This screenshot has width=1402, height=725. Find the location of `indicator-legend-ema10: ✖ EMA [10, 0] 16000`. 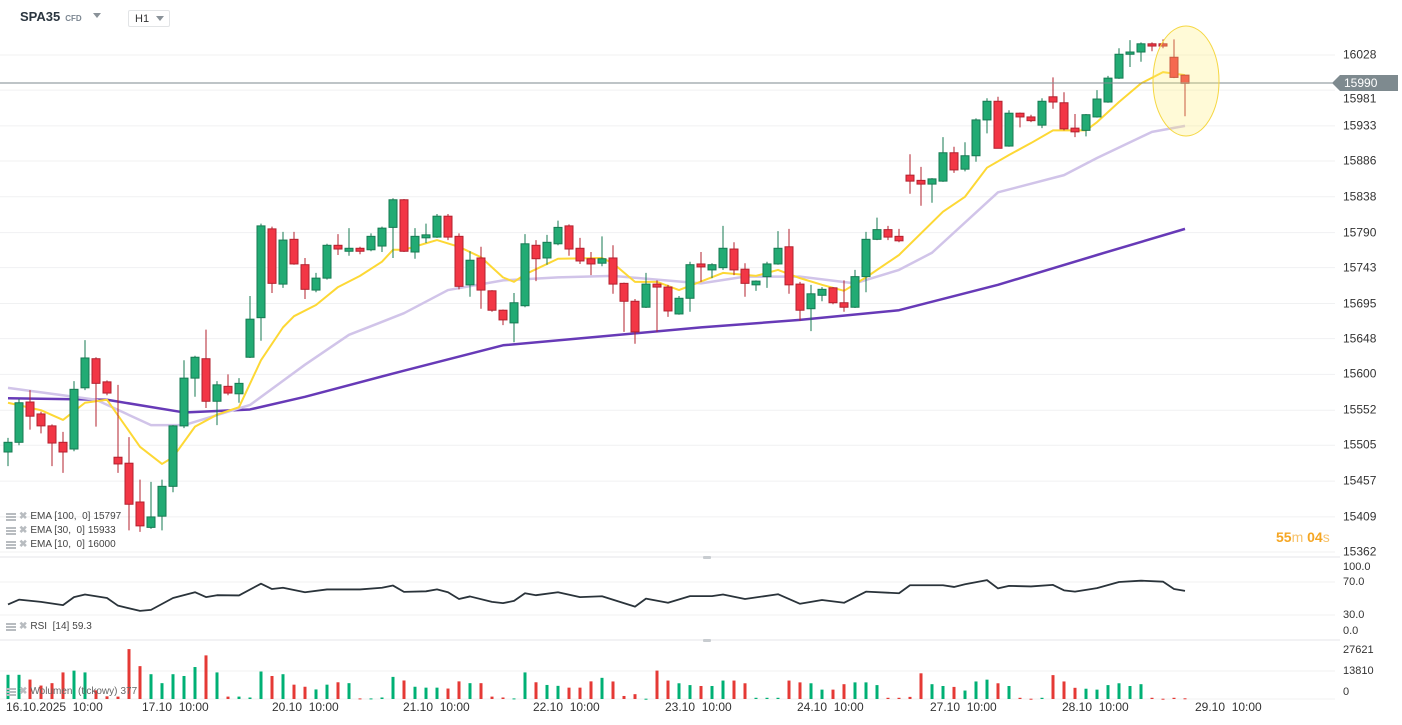

indicator-legend-ema10: ✖ EMA [10, 0] 16000 is located at coordinates (61, 545).